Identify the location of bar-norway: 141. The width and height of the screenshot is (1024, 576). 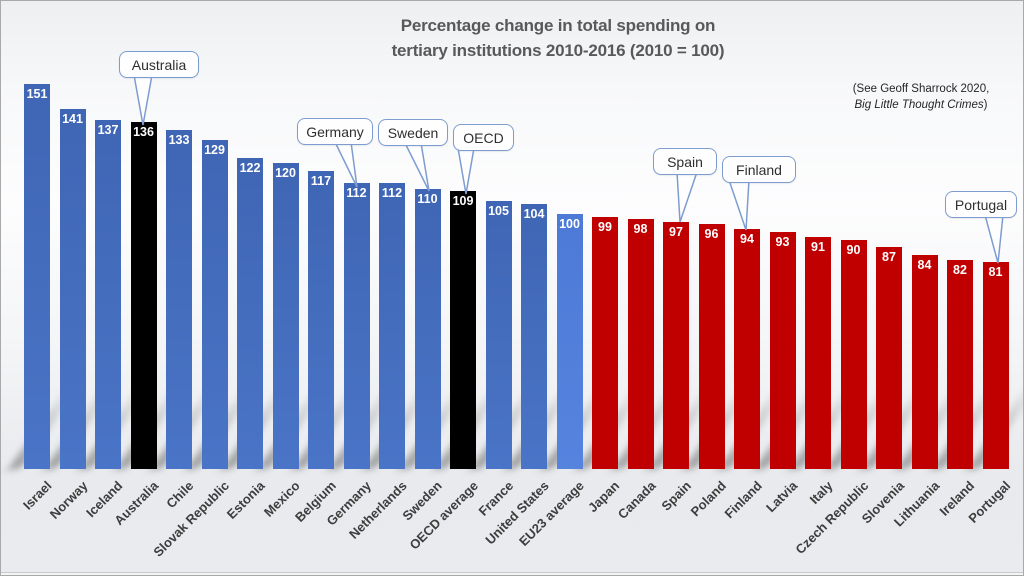
(72, 289).